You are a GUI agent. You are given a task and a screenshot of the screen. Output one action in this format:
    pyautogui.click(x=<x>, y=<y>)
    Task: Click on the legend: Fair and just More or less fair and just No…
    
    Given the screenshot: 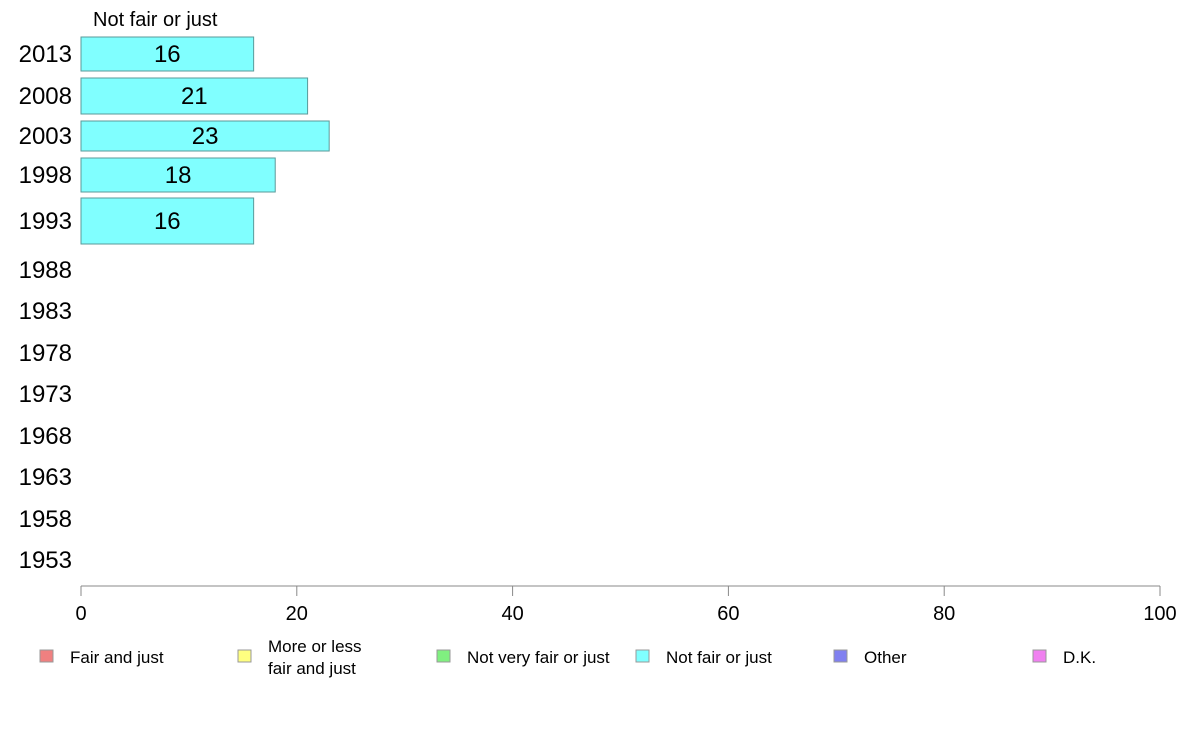 What is the action you would take?
    pyautogui.click(x=567, y=657)
    